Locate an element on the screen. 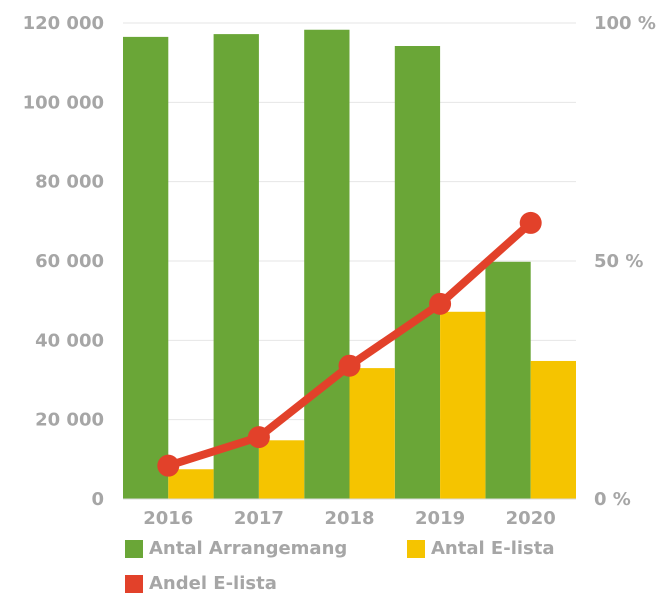 The image size is (670, 594). legend-swatch-andel-e-lista is located at coordinates (134, 583).